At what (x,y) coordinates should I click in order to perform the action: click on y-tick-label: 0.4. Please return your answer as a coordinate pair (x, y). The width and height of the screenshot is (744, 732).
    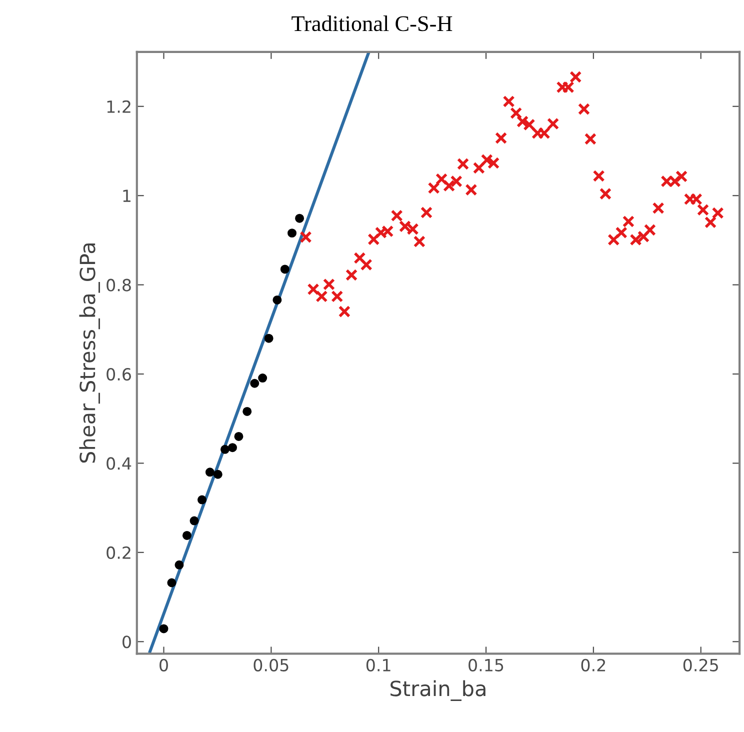
    Looking at the image, I should click on (119, 463).